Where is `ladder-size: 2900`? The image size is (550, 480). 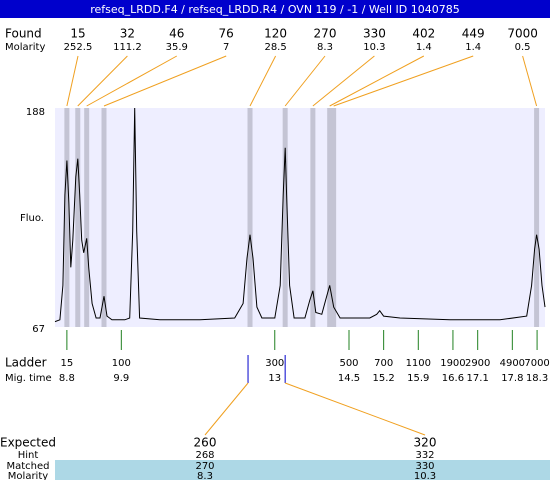
ladder-size: 2900 is located at coordinates (477, 363).